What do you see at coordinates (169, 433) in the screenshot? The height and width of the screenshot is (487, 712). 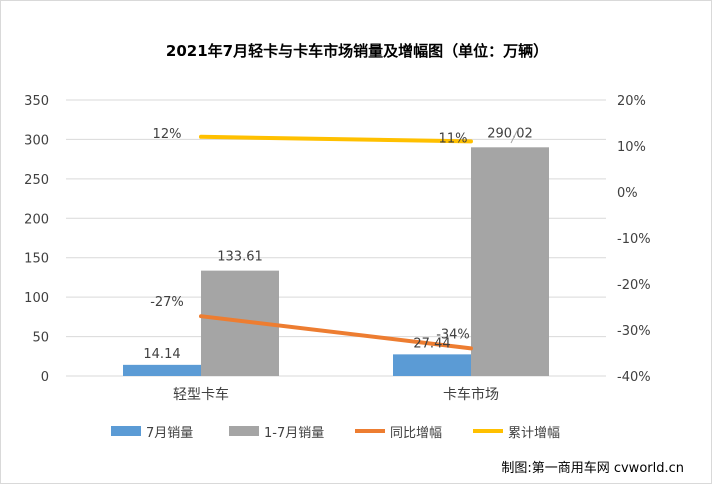 I see `legend-label: 7月销量` at bounding box center [169, 433].